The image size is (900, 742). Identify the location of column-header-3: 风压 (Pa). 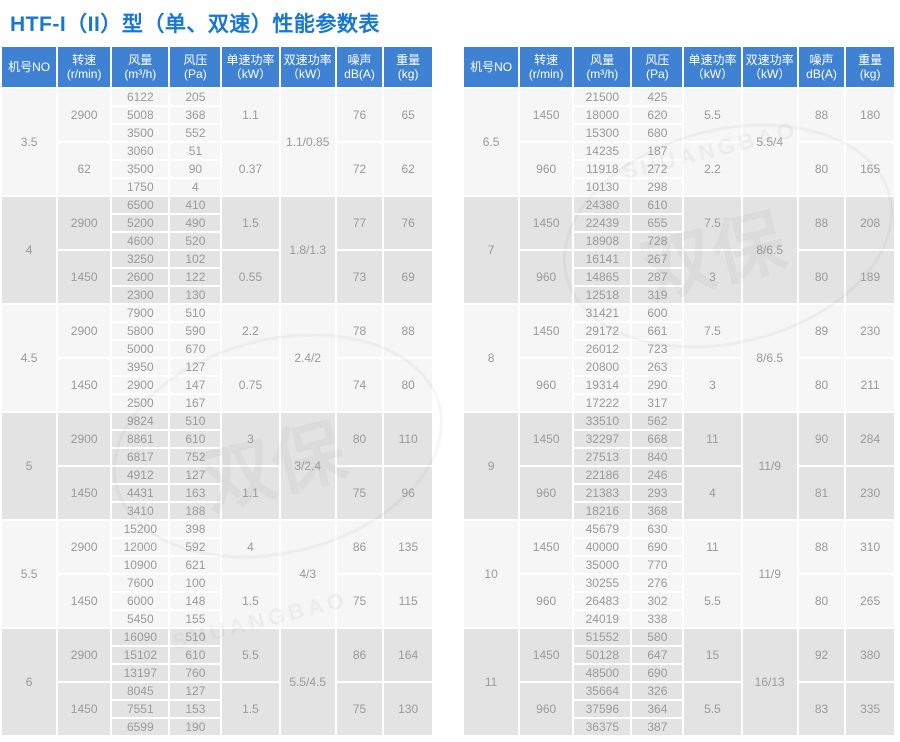
(657, 67).